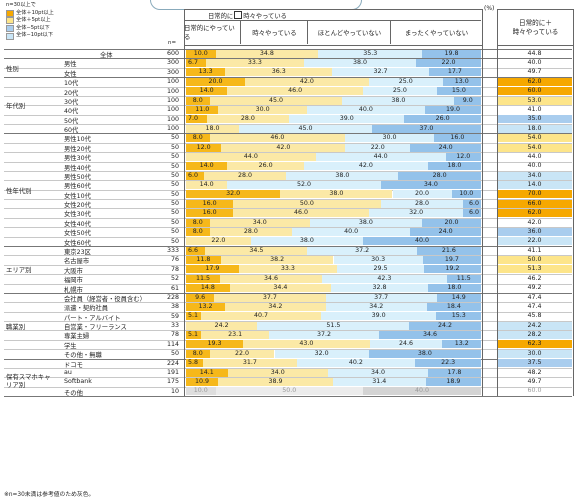  Describe the element at coordinates (208, 288) in the screenshot. I see `bar-segment-1: 14.8` at that location.